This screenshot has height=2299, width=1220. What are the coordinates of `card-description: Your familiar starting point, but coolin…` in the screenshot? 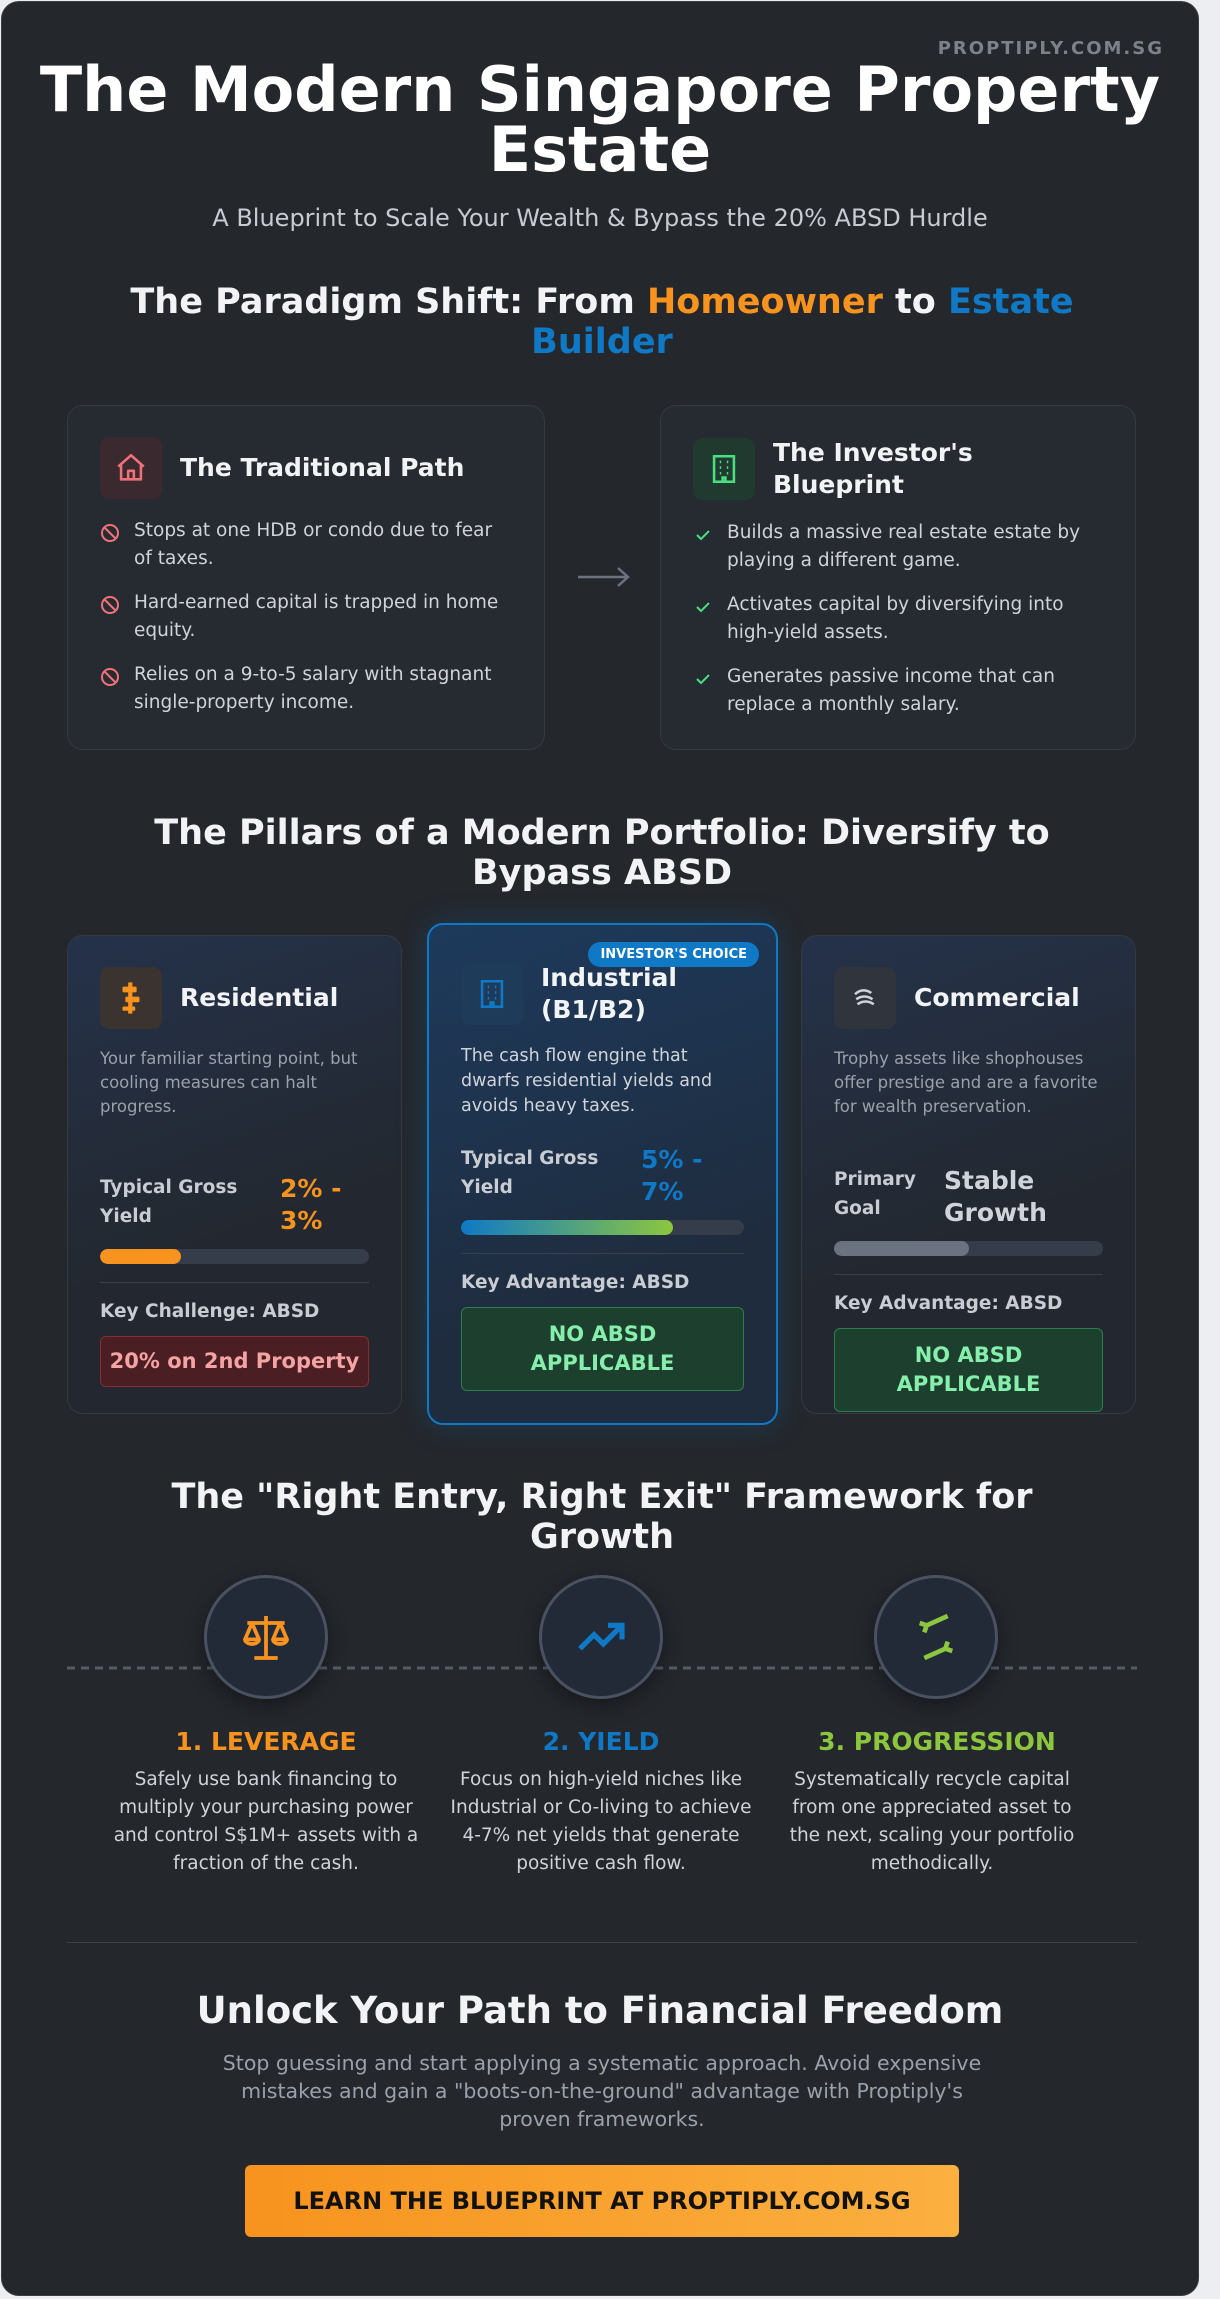 It's located at (229, 1082).